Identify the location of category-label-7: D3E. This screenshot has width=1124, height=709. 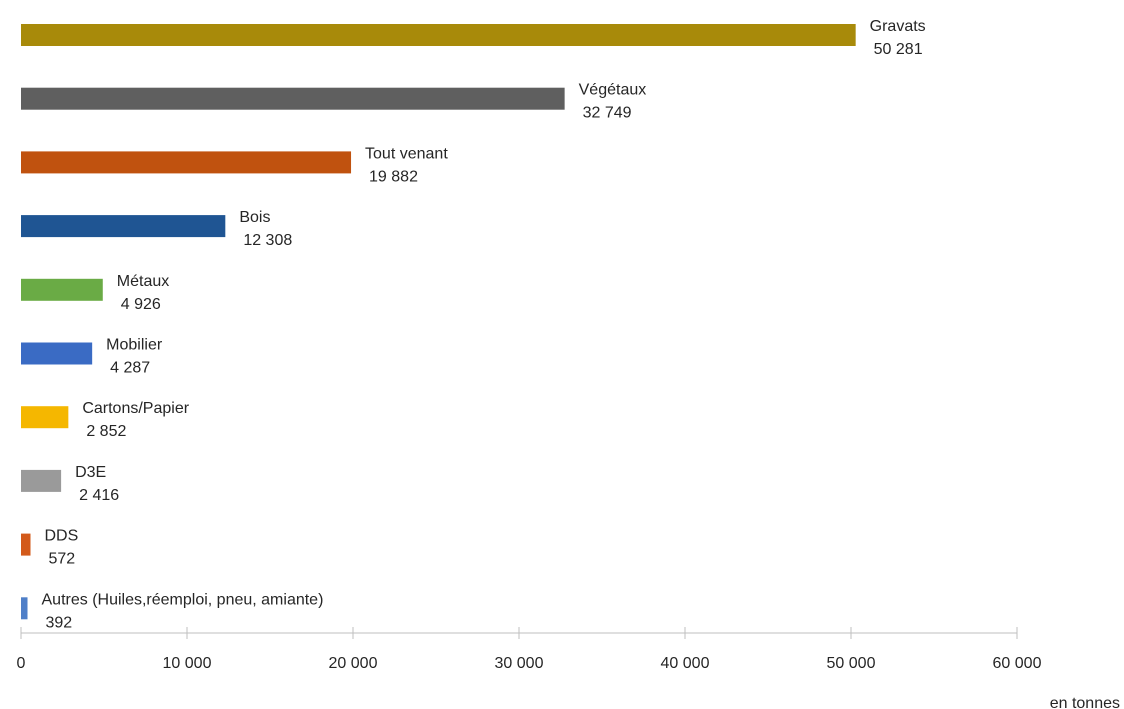
(90, 472).